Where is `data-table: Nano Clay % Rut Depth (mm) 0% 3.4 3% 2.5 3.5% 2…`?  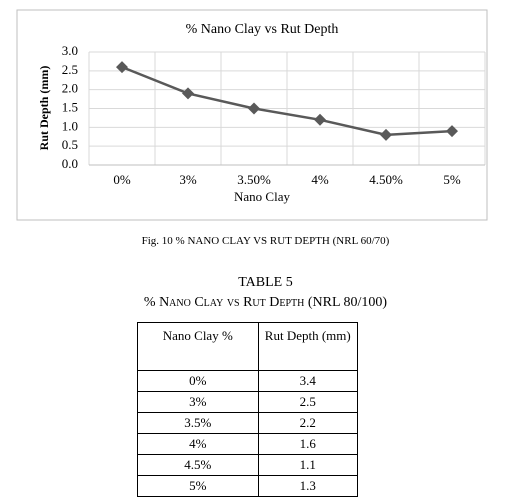 data-table: Nano Clay % Rut Depth (mm) 0% 3.4 3% 2.5 3.5% 2… is located at coordinates (248, 409).